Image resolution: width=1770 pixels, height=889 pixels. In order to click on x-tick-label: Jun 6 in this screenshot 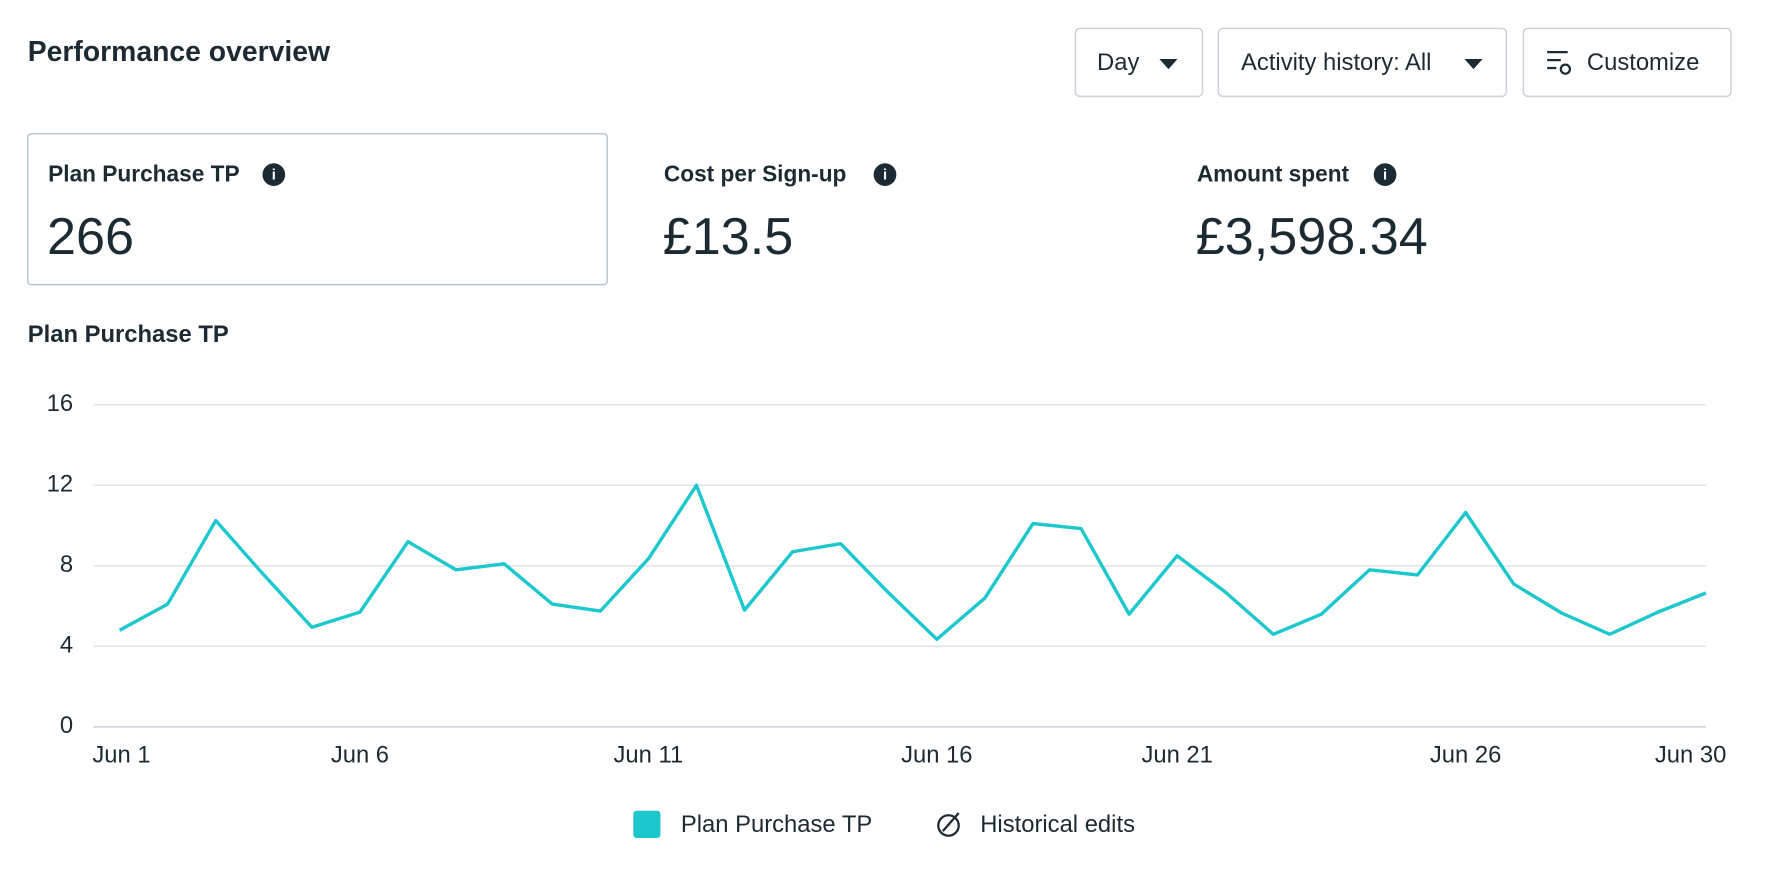, I will do `click(360, 755)`.